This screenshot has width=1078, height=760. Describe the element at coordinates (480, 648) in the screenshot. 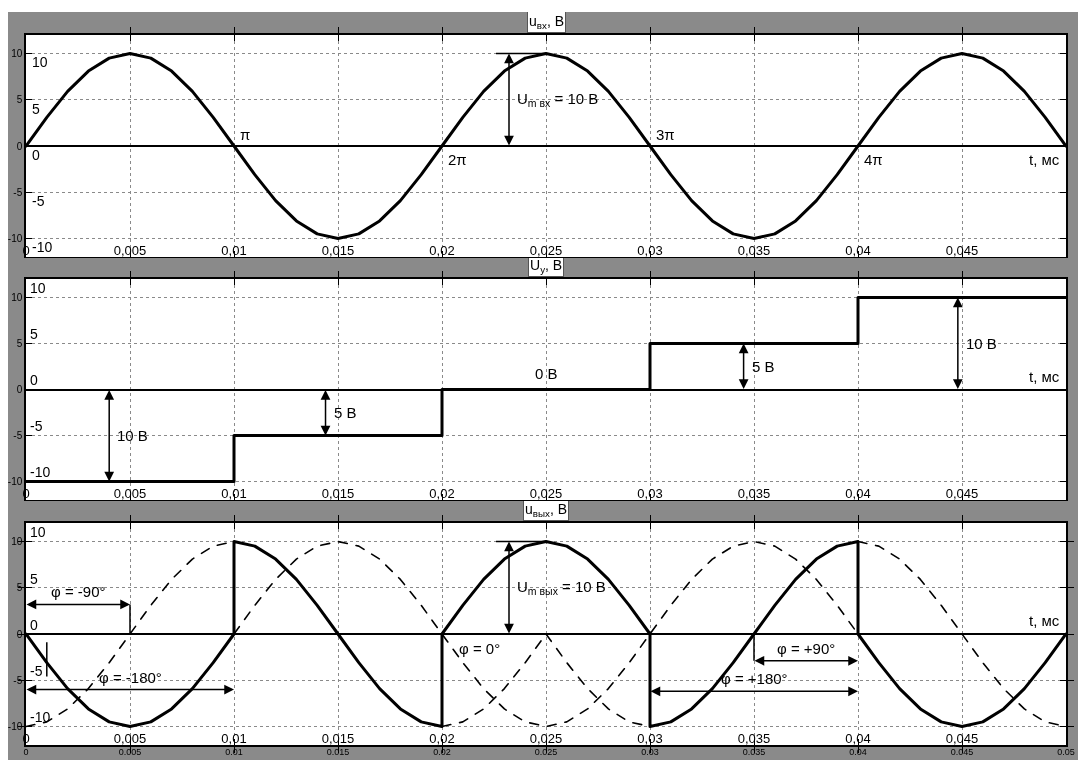

I see `annotation: φ = 0°` at that location.